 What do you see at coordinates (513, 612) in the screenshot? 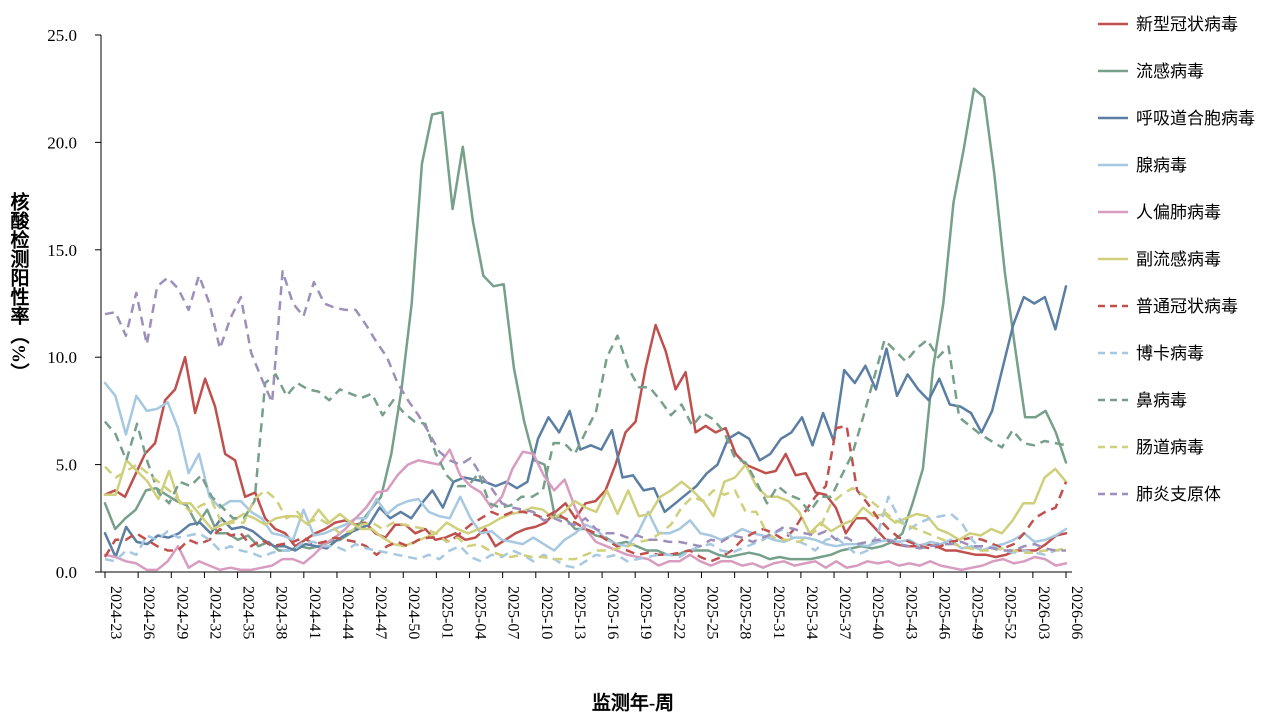
I see `x-tick-label: 2025-07` at bounding box center [513, 612].